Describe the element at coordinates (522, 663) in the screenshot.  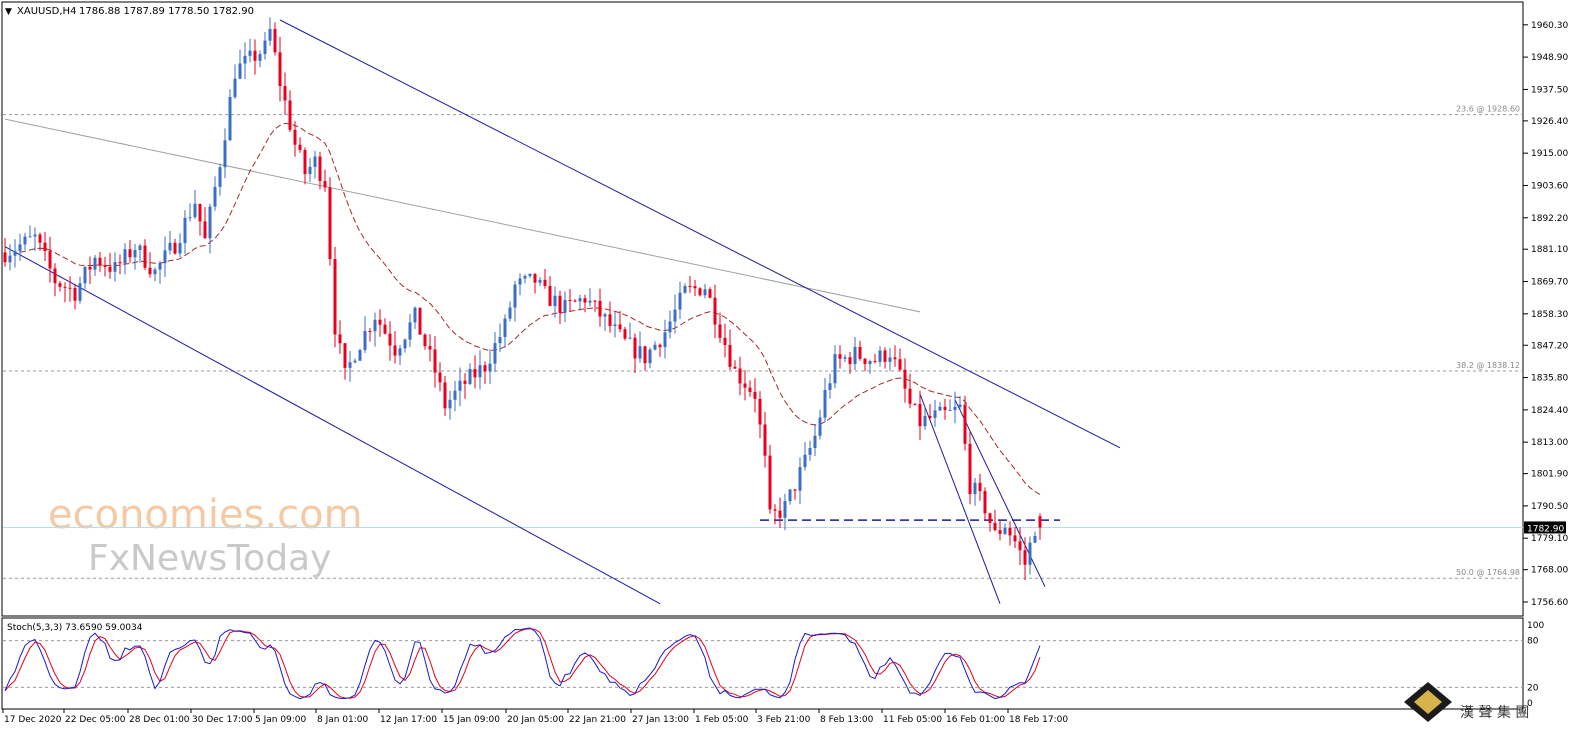
I see `stoch-signal-line` at that location.